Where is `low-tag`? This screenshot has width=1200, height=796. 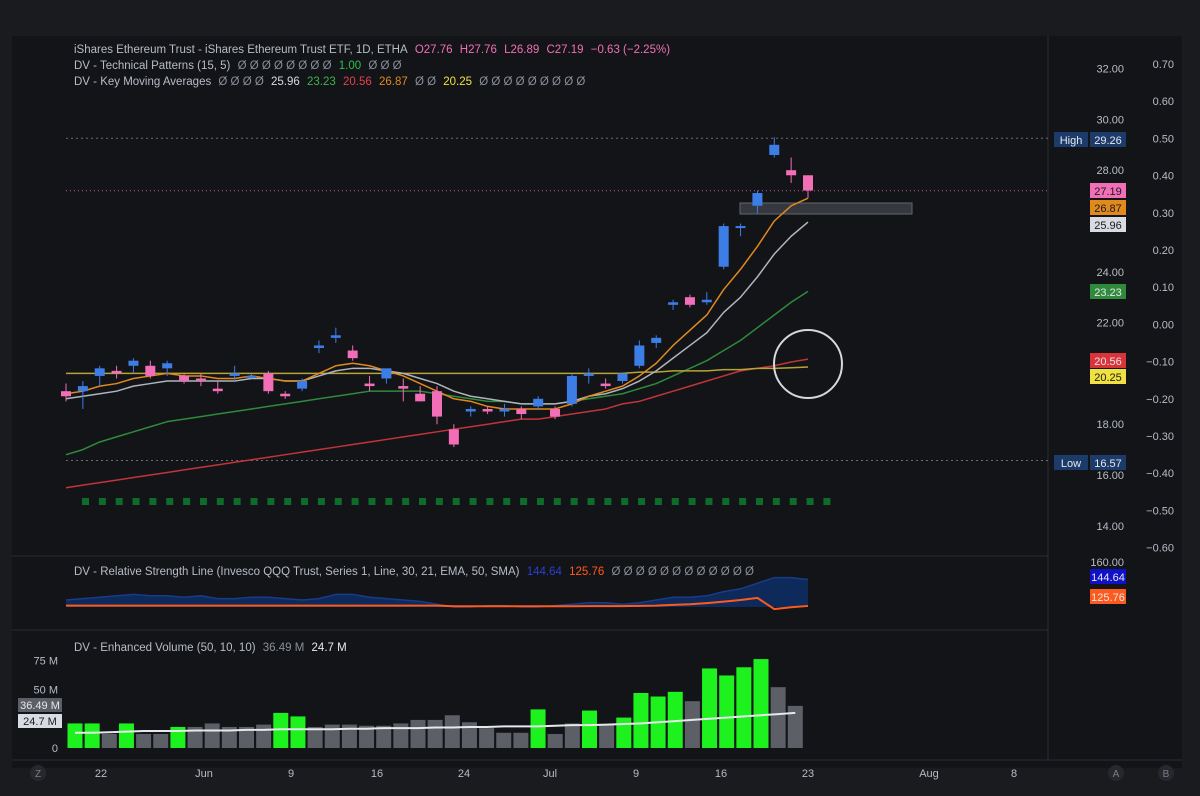
low-tag is located at coordinates (1071, 462).